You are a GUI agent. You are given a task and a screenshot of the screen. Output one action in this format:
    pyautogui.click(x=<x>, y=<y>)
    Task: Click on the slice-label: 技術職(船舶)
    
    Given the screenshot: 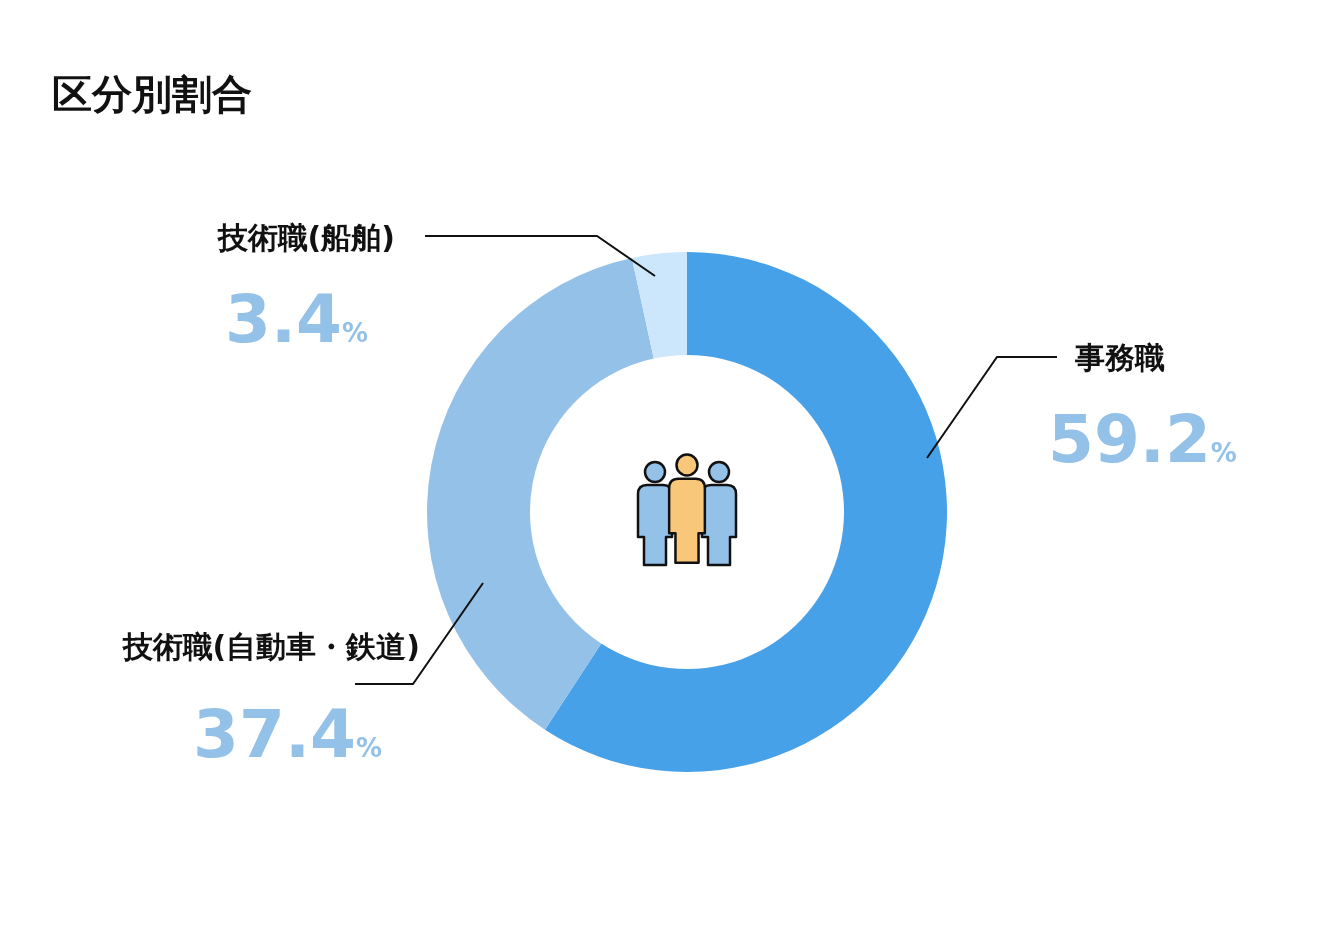 What is the action you would take?
    pyautogui.click(x=305, y=237)
    